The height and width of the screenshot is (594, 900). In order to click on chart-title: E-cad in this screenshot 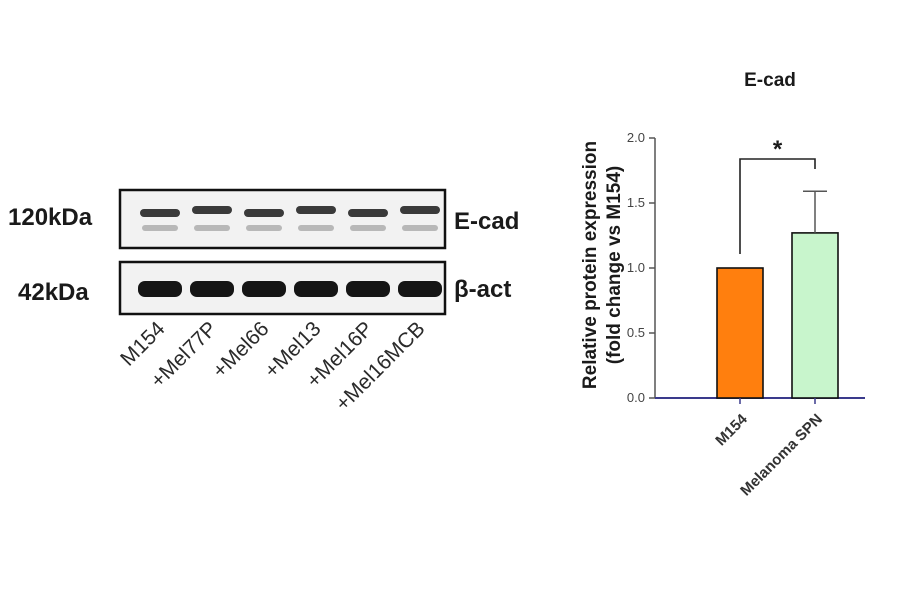, I will do `click(770, 80)`.